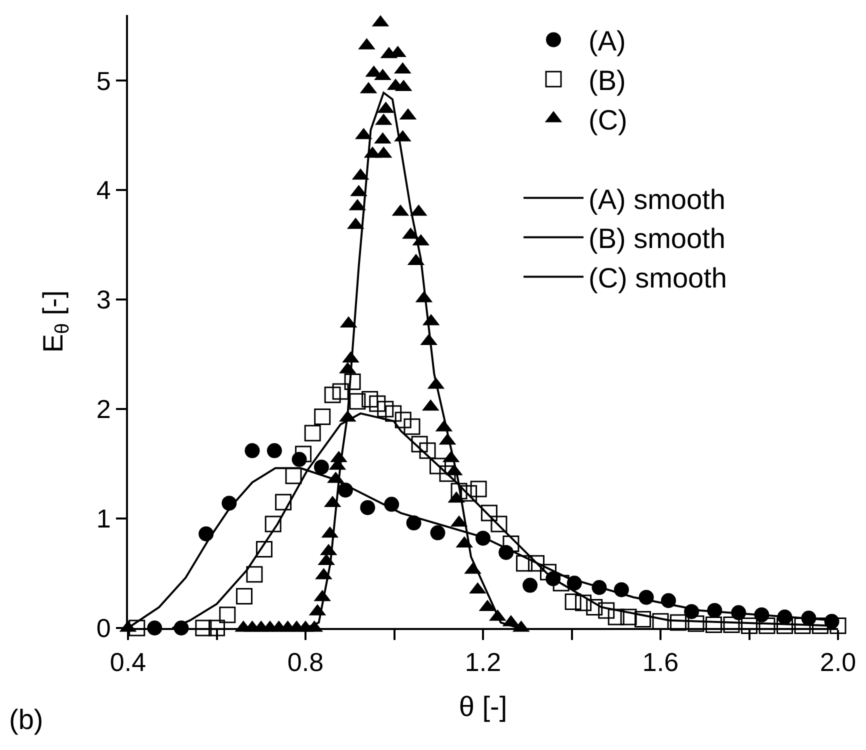 Image resolution: width=866 pixels, height=750 pixels. Describe the element at coordinates (838, 662) in the screenshot. I see `x-tick-label: 2.0` at that location.